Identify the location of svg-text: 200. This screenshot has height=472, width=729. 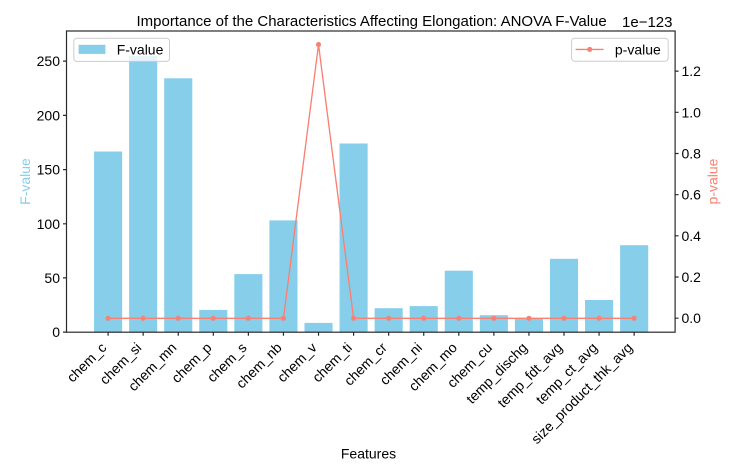
(49, 115).